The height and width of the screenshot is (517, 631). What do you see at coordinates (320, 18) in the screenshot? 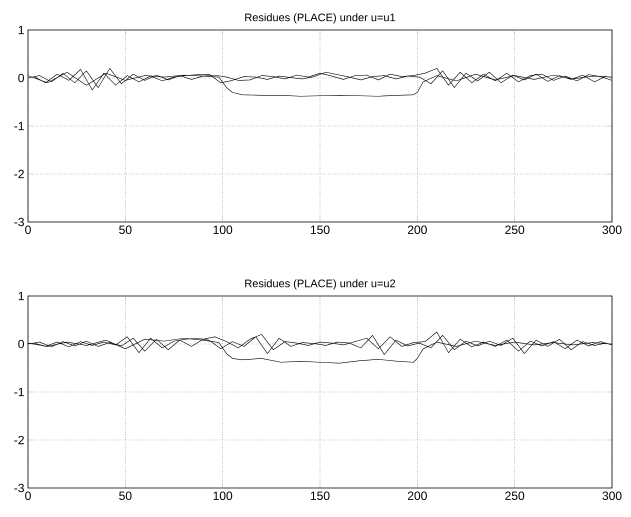
I see `chart-title: Residues (PLACE) under u=u1` at bounding box center [320, 18].